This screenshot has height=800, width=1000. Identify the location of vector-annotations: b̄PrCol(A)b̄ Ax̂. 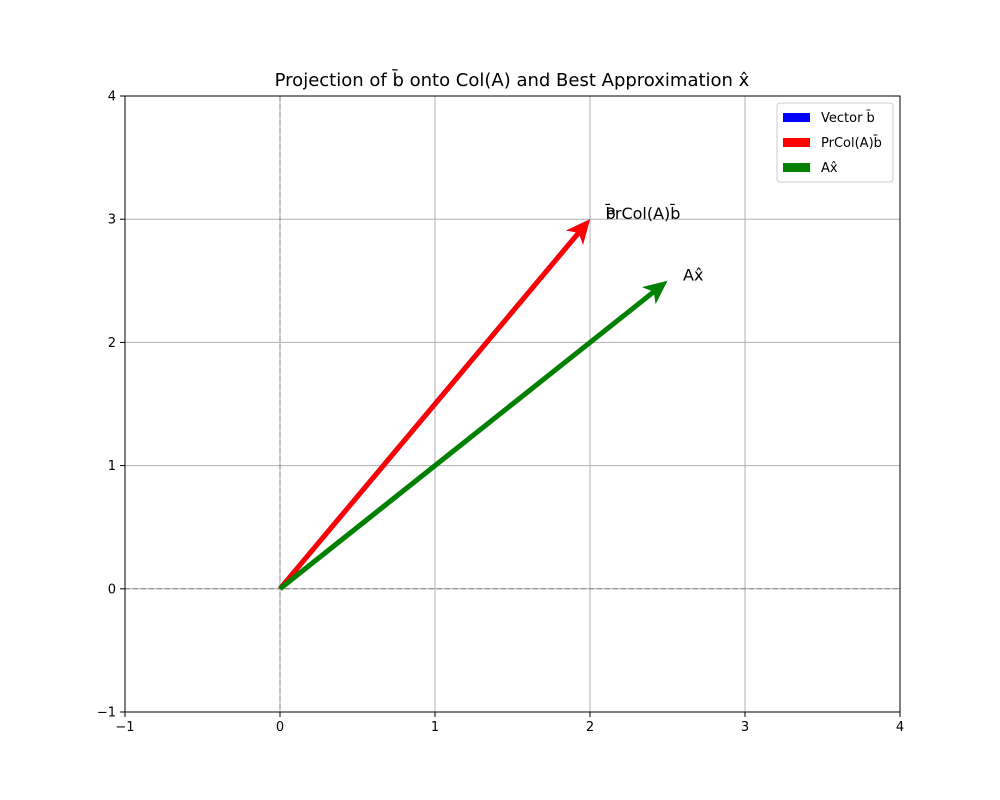
(654, 244).